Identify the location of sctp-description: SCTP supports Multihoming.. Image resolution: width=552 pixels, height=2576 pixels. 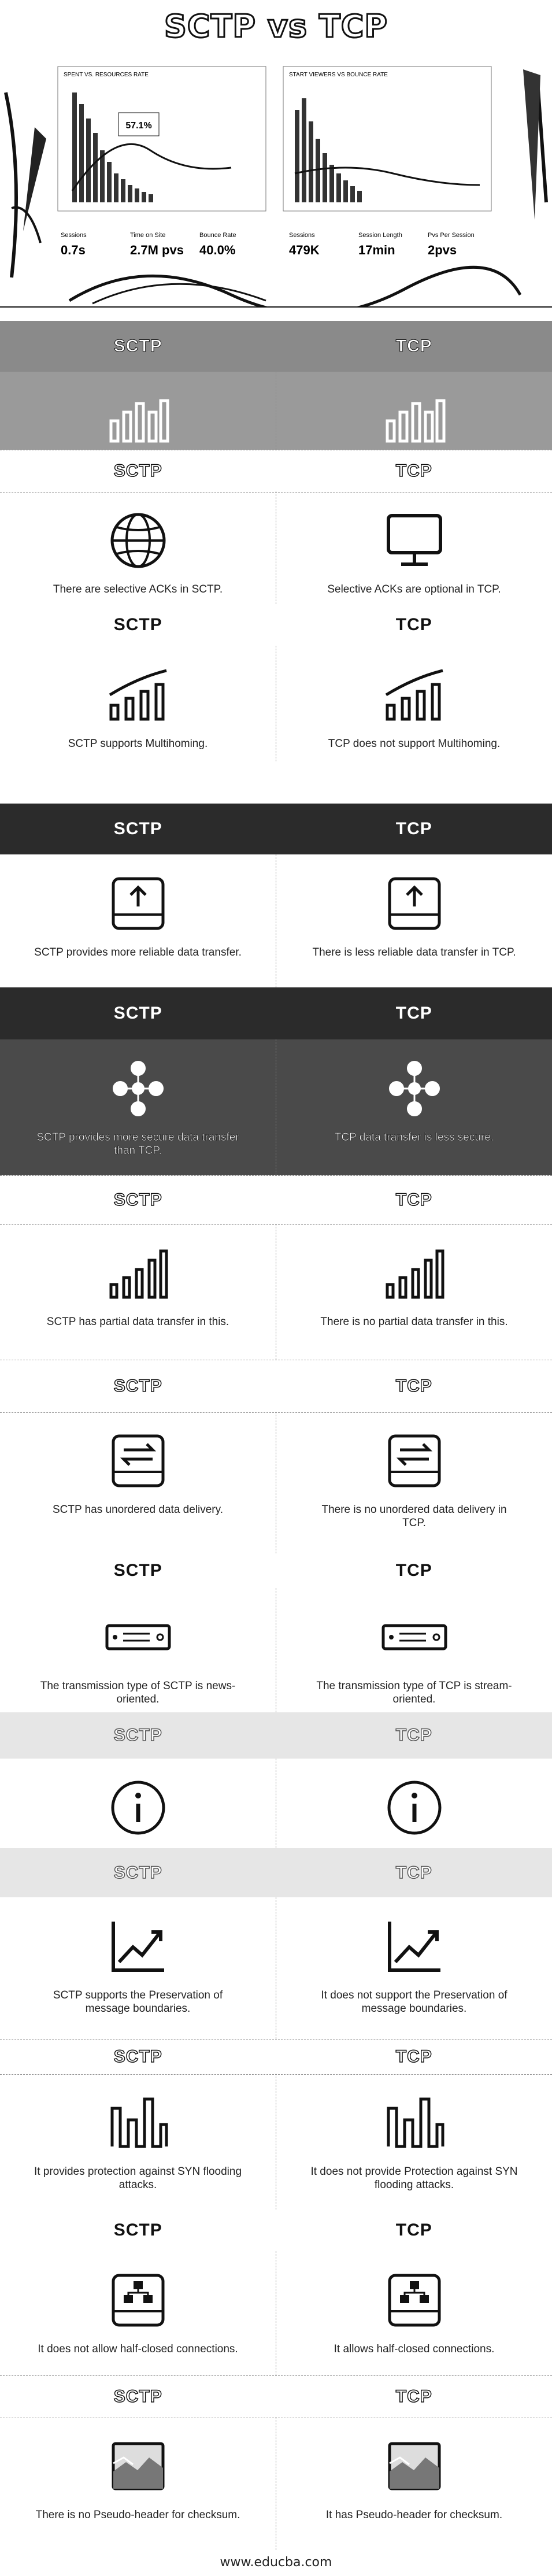
(138, 744).